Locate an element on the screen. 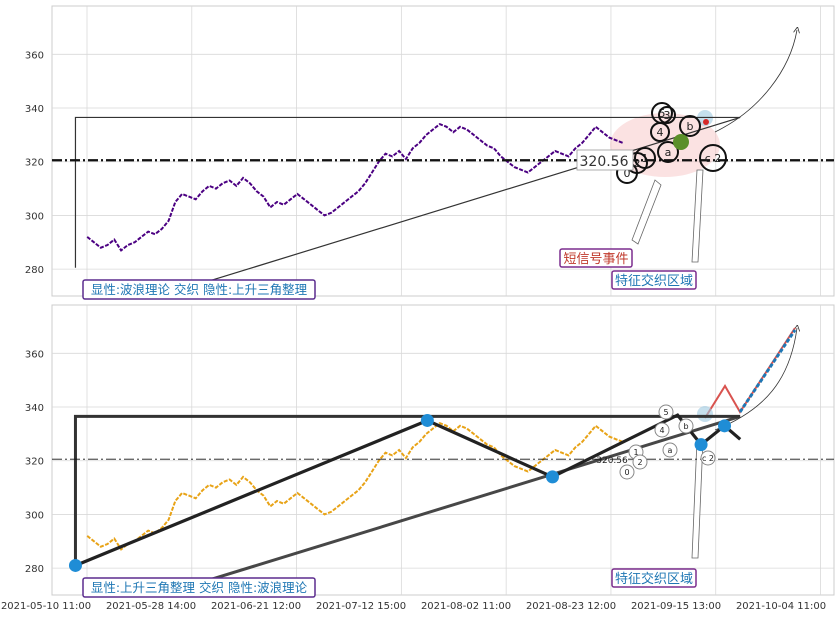 Image resolution: width=839 pixels, height=617 pixels. y-tick-label-top: 360 is located at coordinates (34, 55).